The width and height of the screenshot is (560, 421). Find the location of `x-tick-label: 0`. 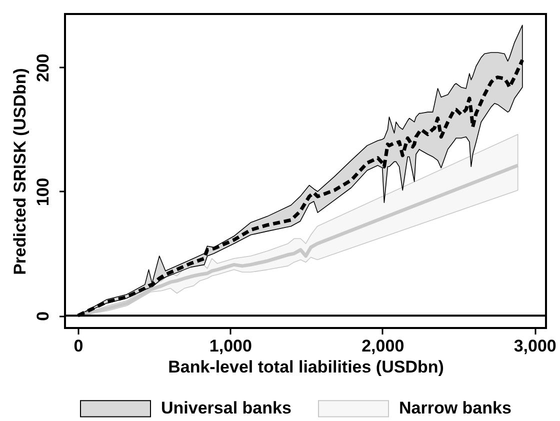

x-tick-label: 0 is located at coordinates (79, 346).